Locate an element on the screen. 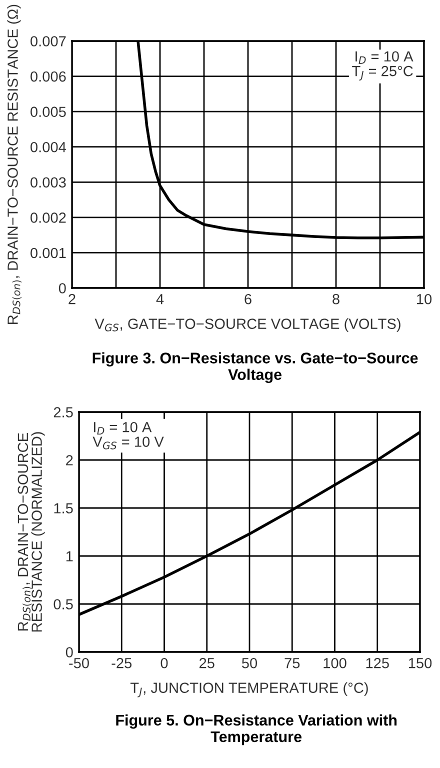 This screenshot has height=768, width=440. x-tick-label: 100 is located at coordinates (335, 663).